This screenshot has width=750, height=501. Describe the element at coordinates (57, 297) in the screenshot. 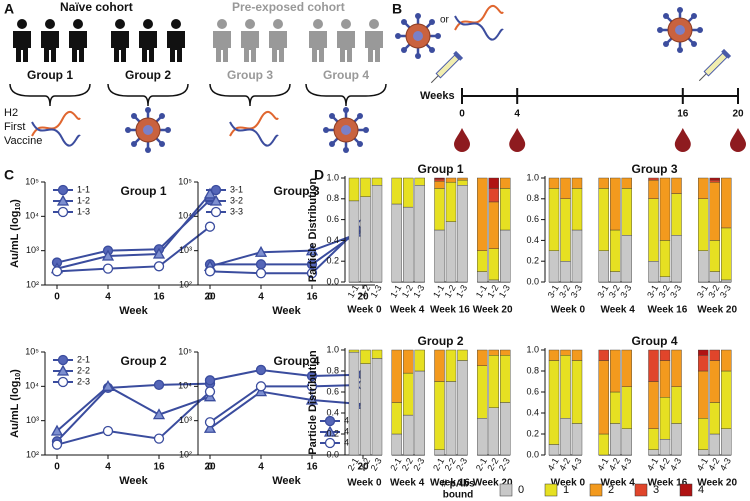

I see `x-tick-label: 0` at that location.